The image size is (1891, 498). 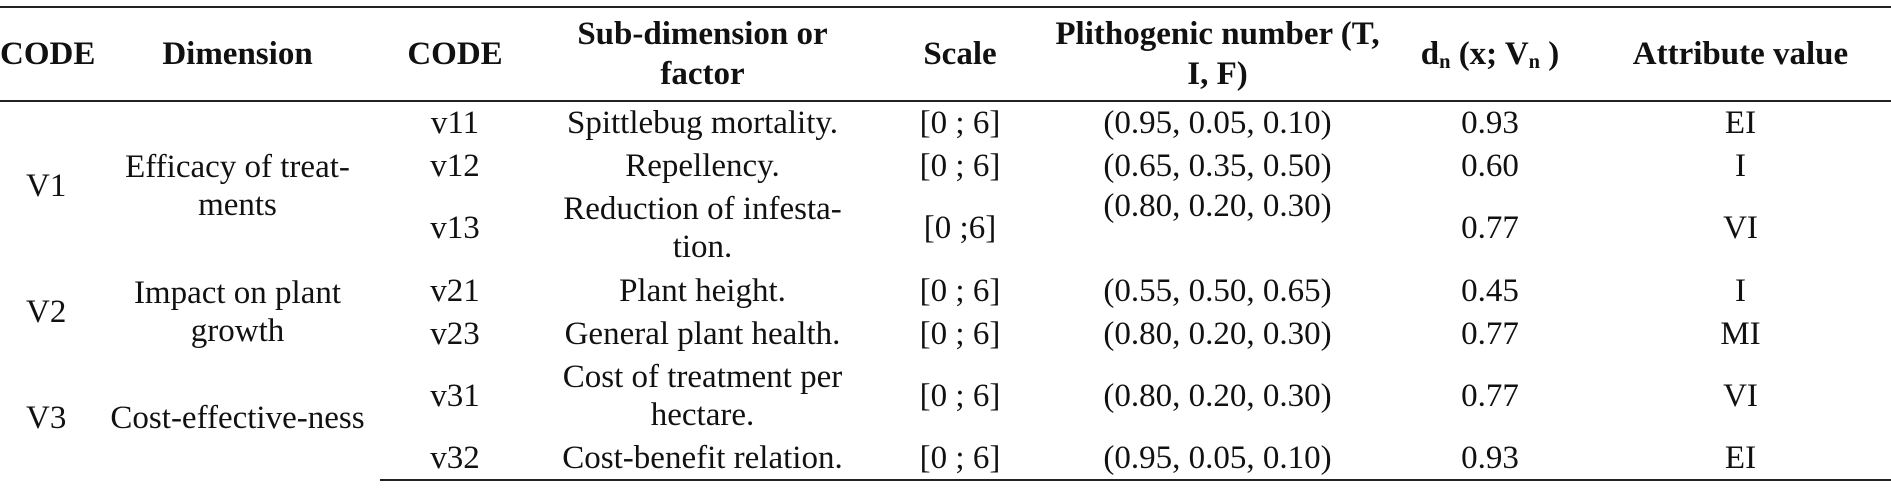 I want to click on row-factor: Repellency., so click(x=702, y=165).